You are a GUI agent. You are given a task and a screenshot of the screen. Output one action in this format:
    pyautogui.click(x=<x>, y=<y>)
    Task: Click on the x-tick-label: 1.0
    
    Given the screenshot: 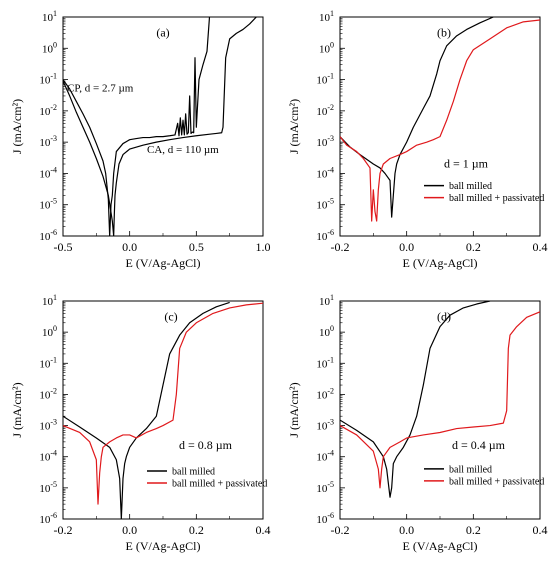 What is the action you would take?
    pyautogui.click(x=263, y=247)
    